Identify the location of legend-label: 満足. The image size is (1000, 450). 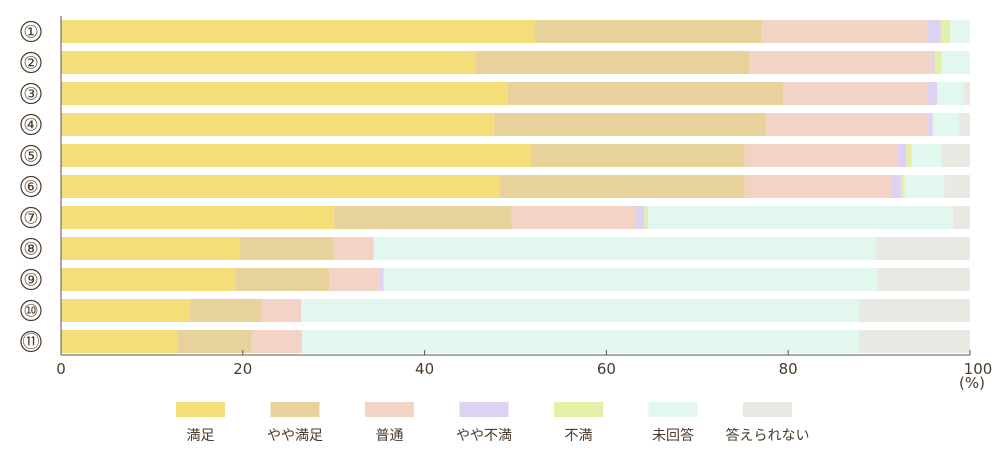
(201, 436).